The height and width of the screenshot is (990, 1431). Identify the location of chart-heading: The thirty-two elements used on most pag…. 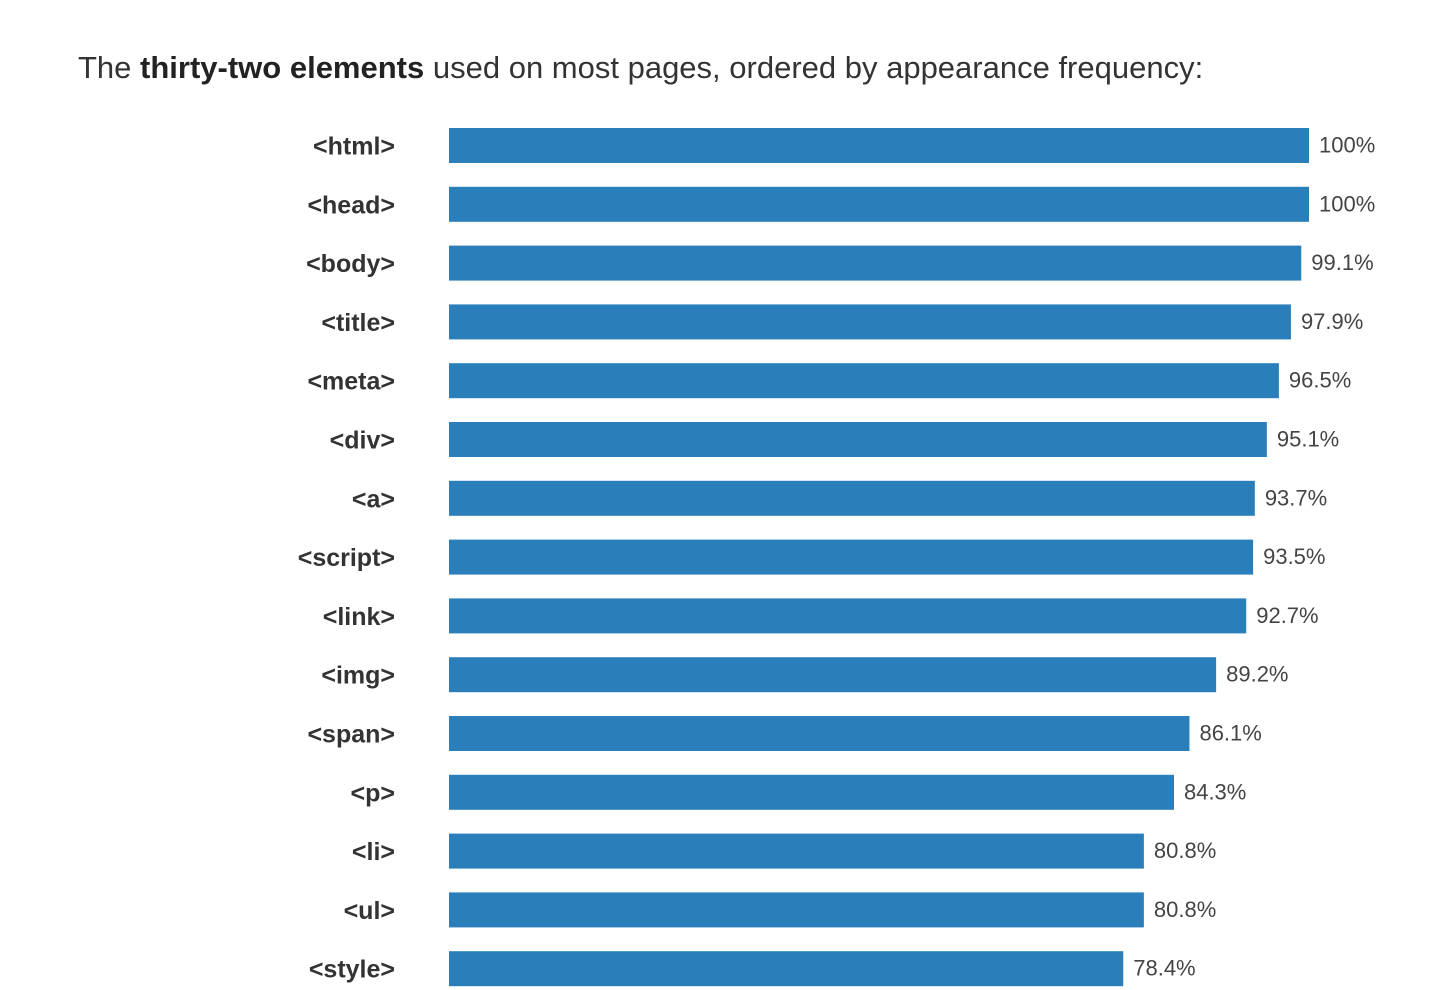
(640, 68).